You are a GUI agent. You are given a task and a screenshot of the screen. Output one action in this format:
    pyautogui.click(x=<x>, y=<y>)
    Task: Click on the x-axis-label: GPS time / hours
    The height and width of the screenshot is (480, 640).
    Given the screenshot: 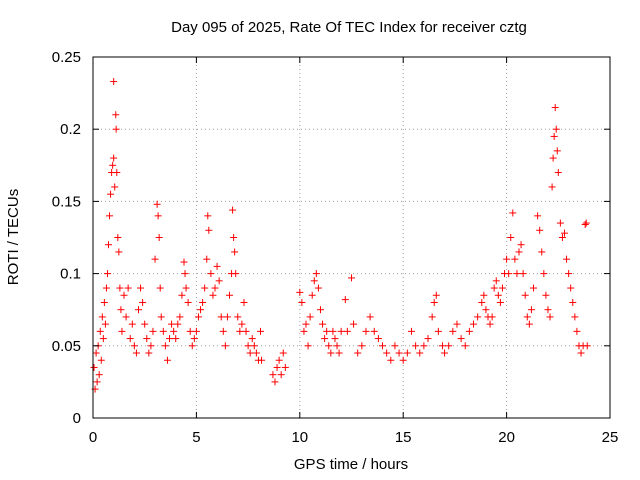 What is the action you would take?
    pyautogui.click(x=351, y=464)
    